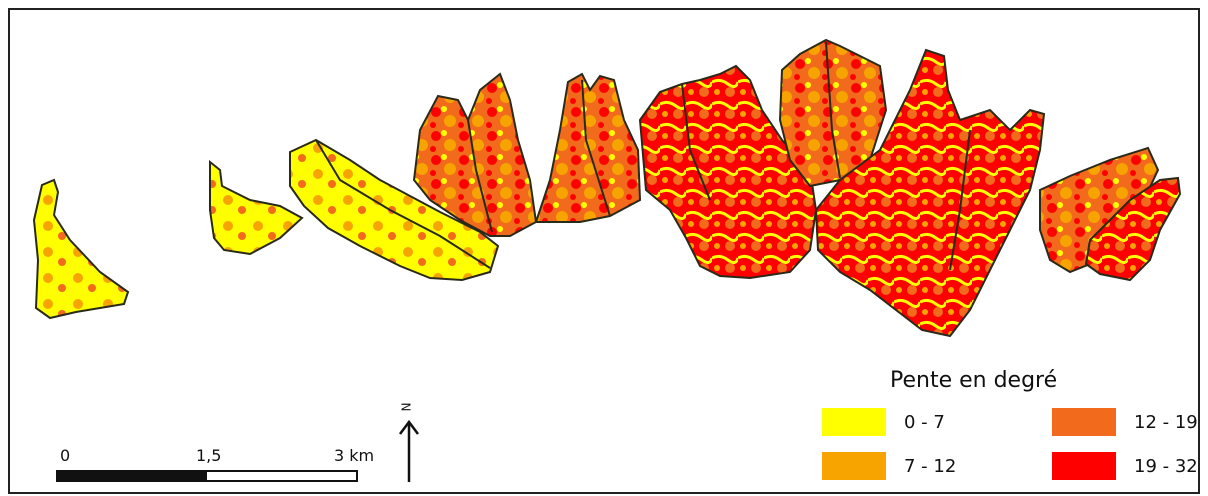  Describe the element at coordinates (889, 466) in the screenshot. I see `legend-item-7-12: 7 - 12` at that location.